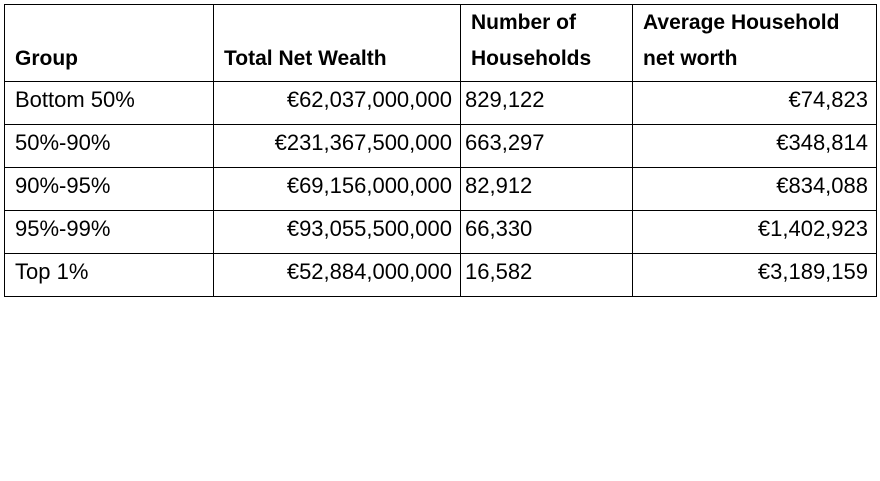 The image size is (880, 481). Describe the element at coordinates (109, 189) in the screenshot. I see `table-cell: 90%-95%` at that location.